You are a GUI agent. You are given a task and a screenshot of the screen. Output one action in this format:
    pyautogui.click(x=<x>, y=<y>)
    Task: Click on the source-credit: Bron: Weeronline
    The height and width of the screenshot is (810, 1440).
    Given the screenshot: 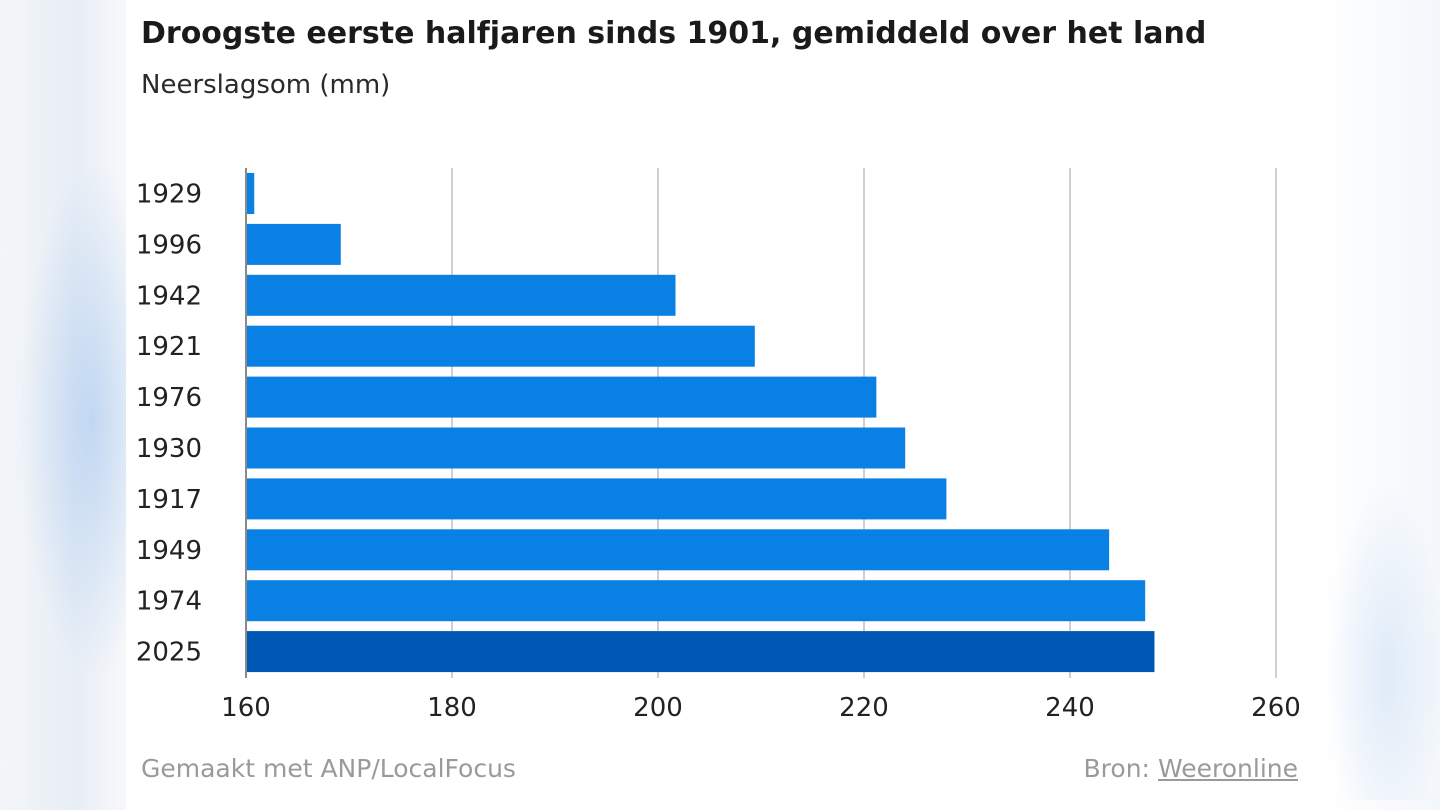 What is the action you would take?
    pyautogui.click(x=1191, y=768)
    